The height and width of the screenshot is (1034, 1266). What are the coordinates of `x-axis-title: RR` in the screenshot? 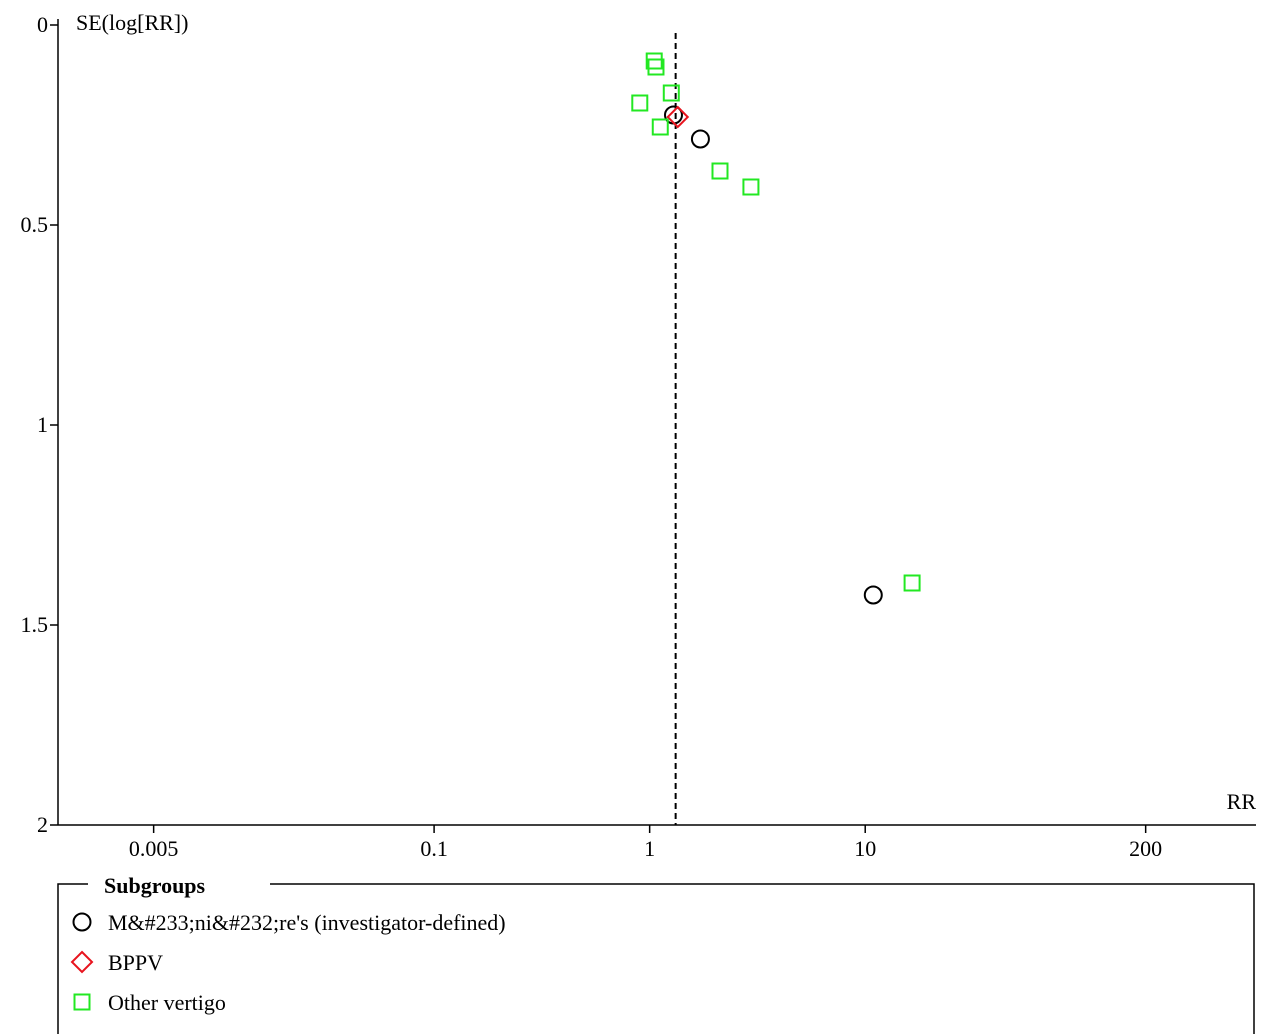 It's located at (1242, 801).